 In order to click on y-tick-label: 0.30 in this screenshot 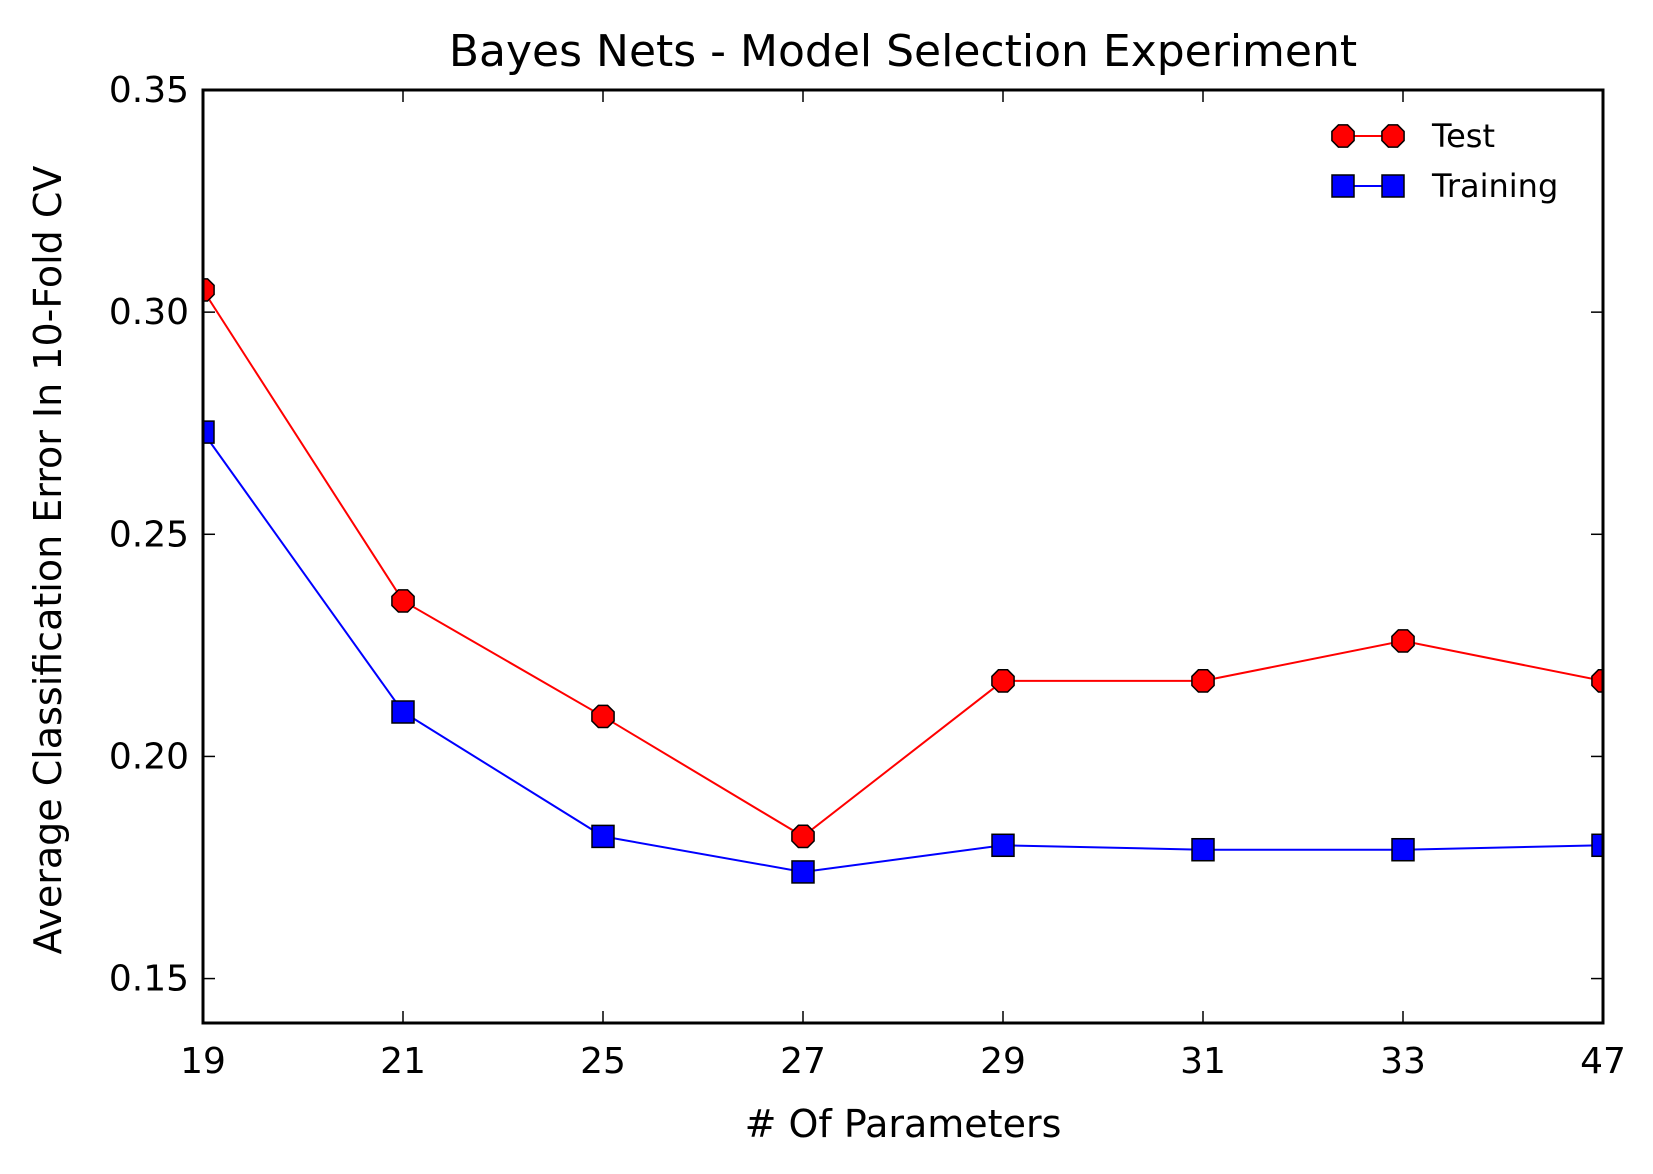, I will do `click(149, 312)`.